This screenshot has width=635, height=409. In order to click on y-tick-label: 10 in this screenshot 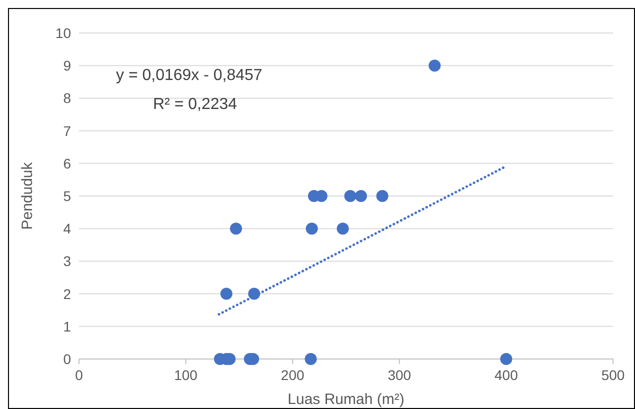, I will do `click(63, 33)`.